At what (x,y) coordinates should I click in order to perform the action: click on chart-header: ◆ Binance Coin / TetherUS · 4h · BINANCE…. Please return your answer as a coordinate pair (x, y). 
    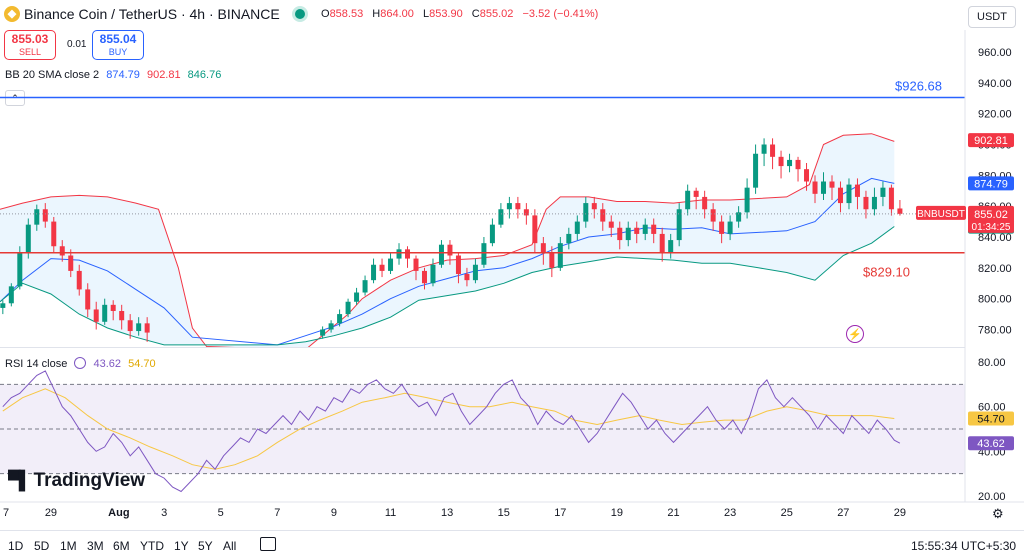
    Looking at the image, I should click on (512, 15).